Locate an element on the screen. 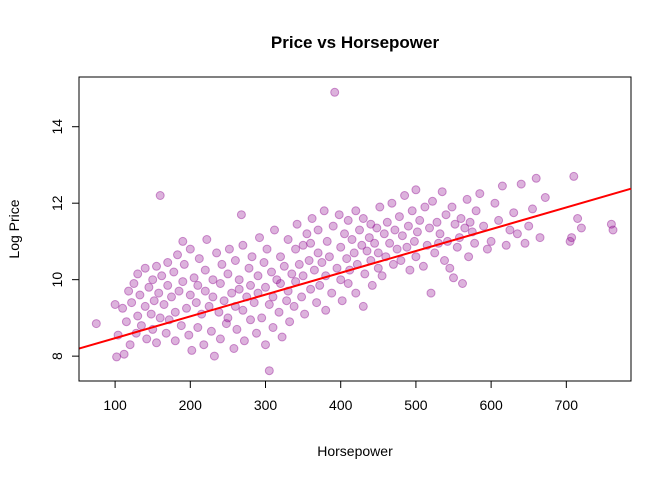  x-tick-label: 500 is located at coordinates (416, 405).